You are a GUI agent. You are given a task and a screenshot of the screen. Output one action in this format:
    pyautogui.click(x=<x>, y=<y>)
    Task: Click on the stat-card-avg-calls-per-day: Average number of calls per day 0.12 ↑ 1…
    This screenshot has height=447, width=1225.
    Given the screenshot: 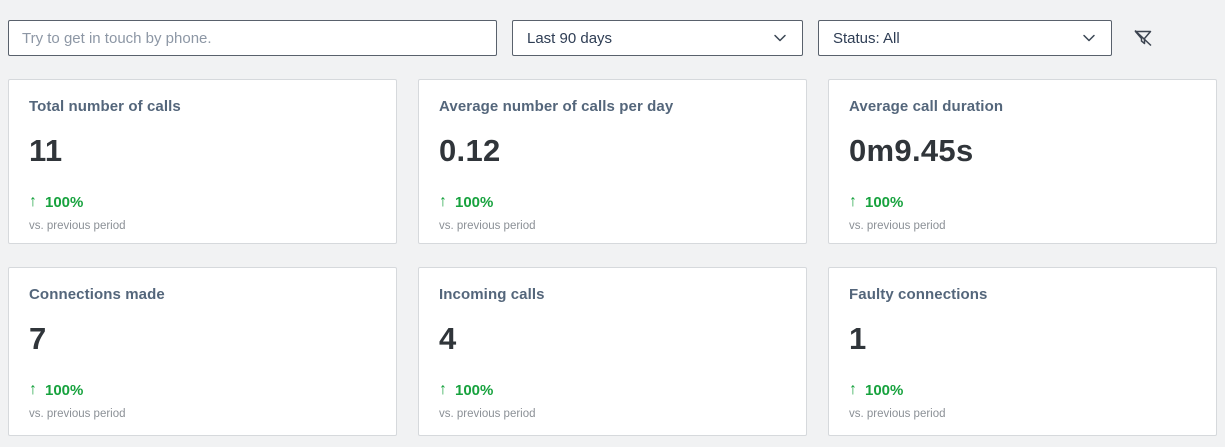 What is the action you would take?
    pyautogui.click(x=612, y=161)
    